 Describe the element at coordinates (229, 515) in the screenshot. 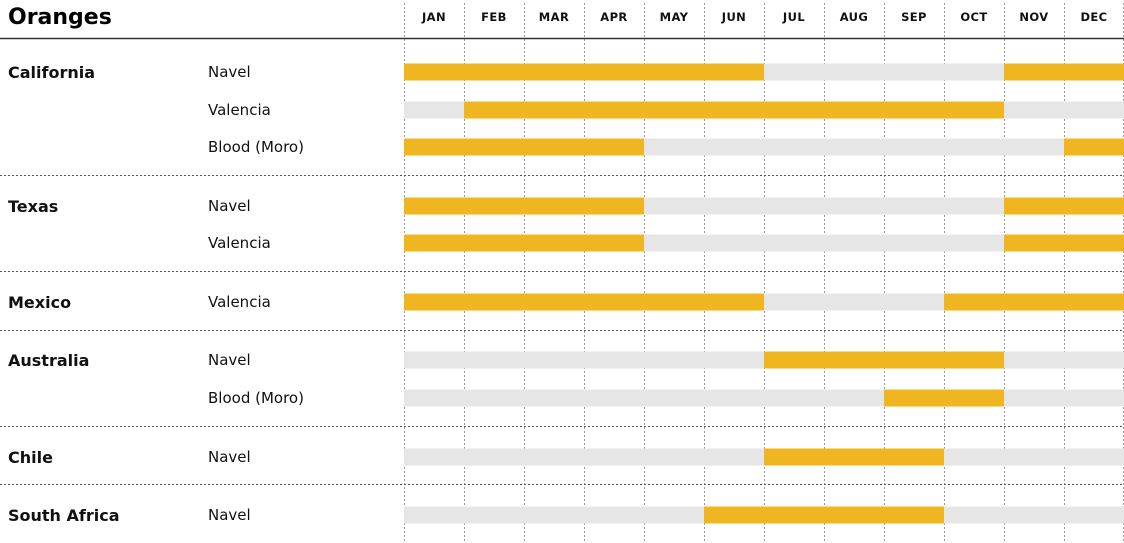

I see `variety-label-south-africa-0: Navel` at that location.